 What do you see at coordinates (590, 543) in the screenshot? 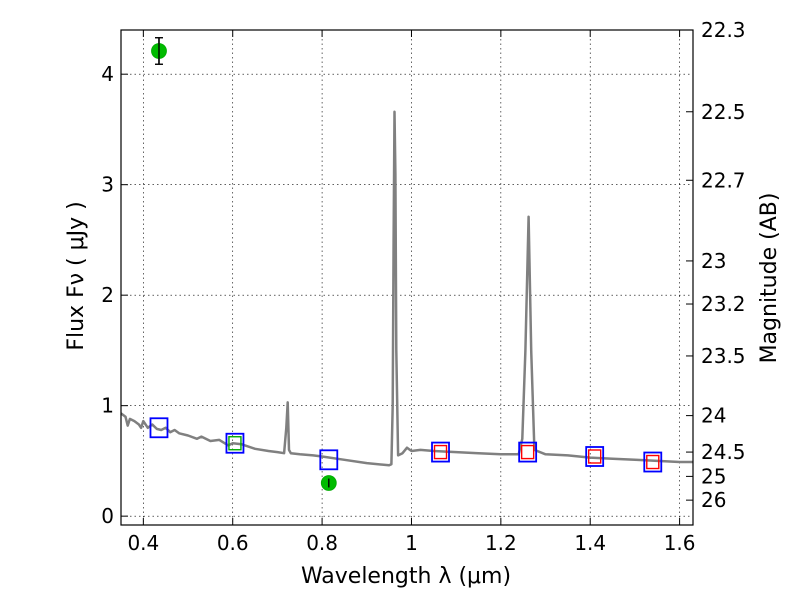
I see `x-tick-label: 1.4` at bounding box center [590, 543].